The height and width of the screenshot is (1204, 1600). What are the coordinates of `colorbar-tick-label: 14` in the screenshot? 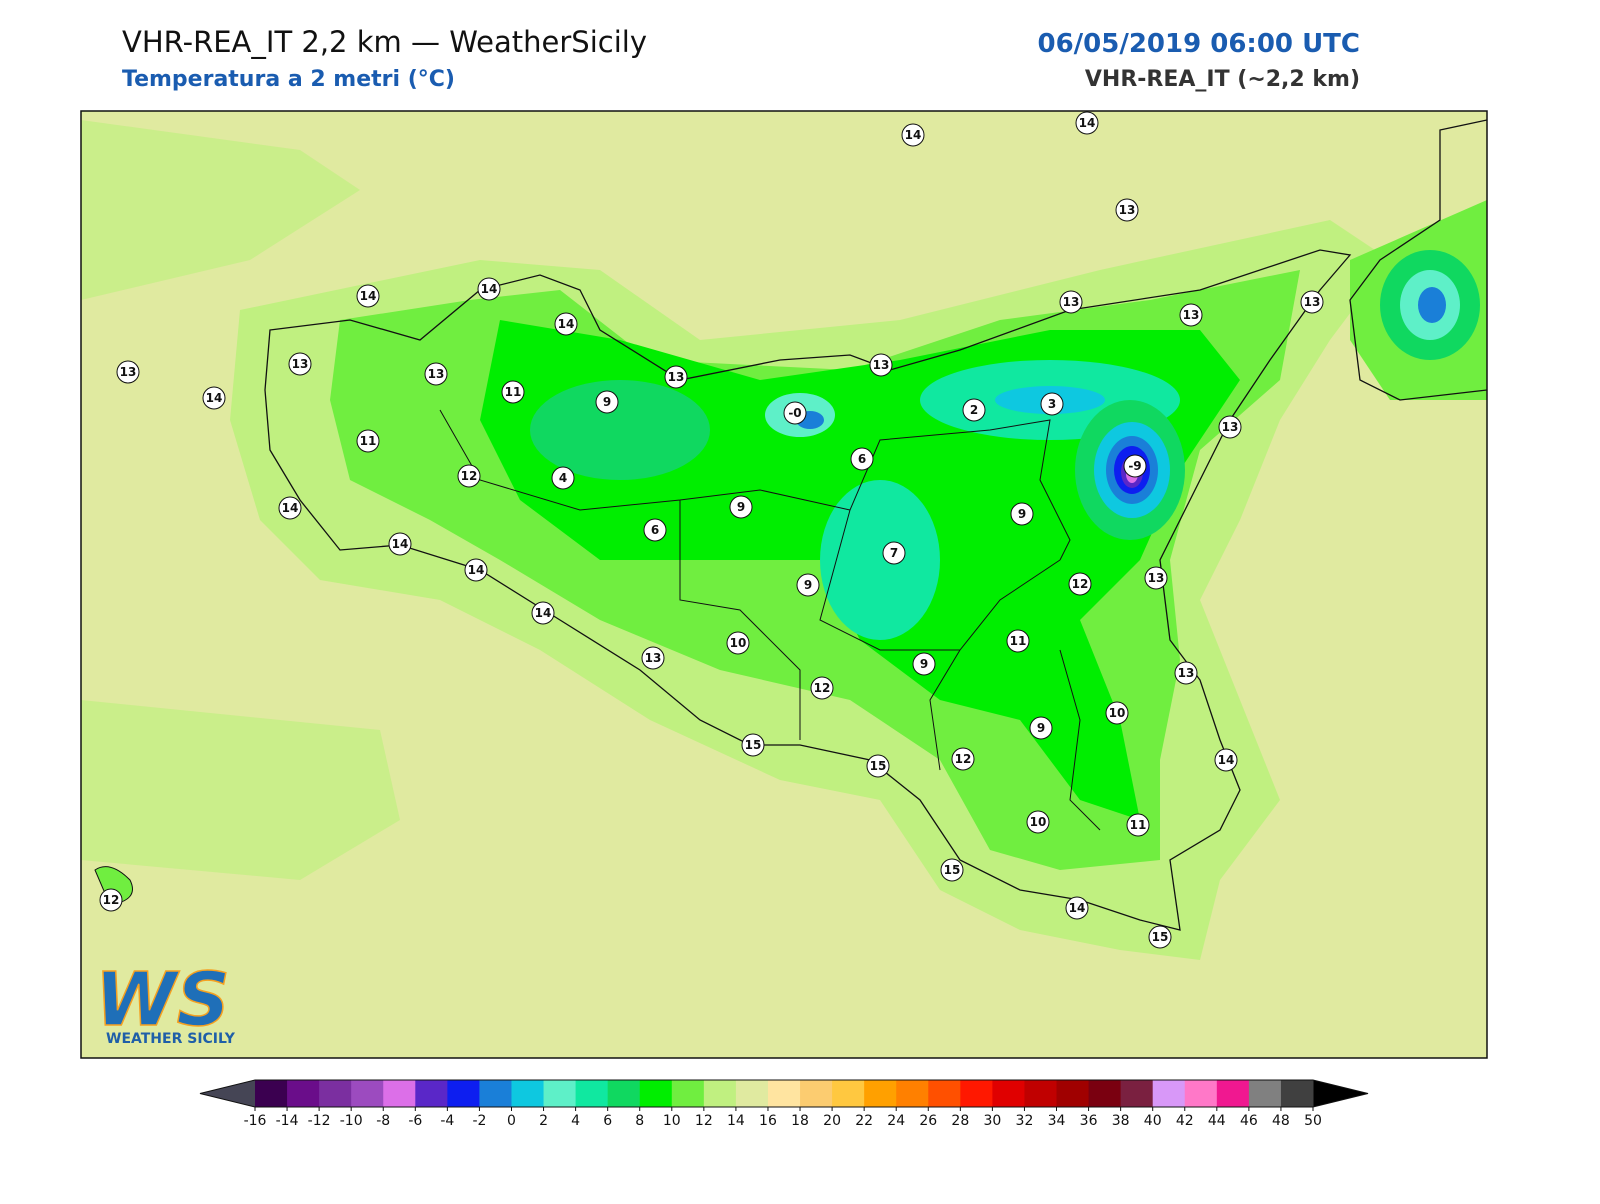 It's located at (736, 1121).